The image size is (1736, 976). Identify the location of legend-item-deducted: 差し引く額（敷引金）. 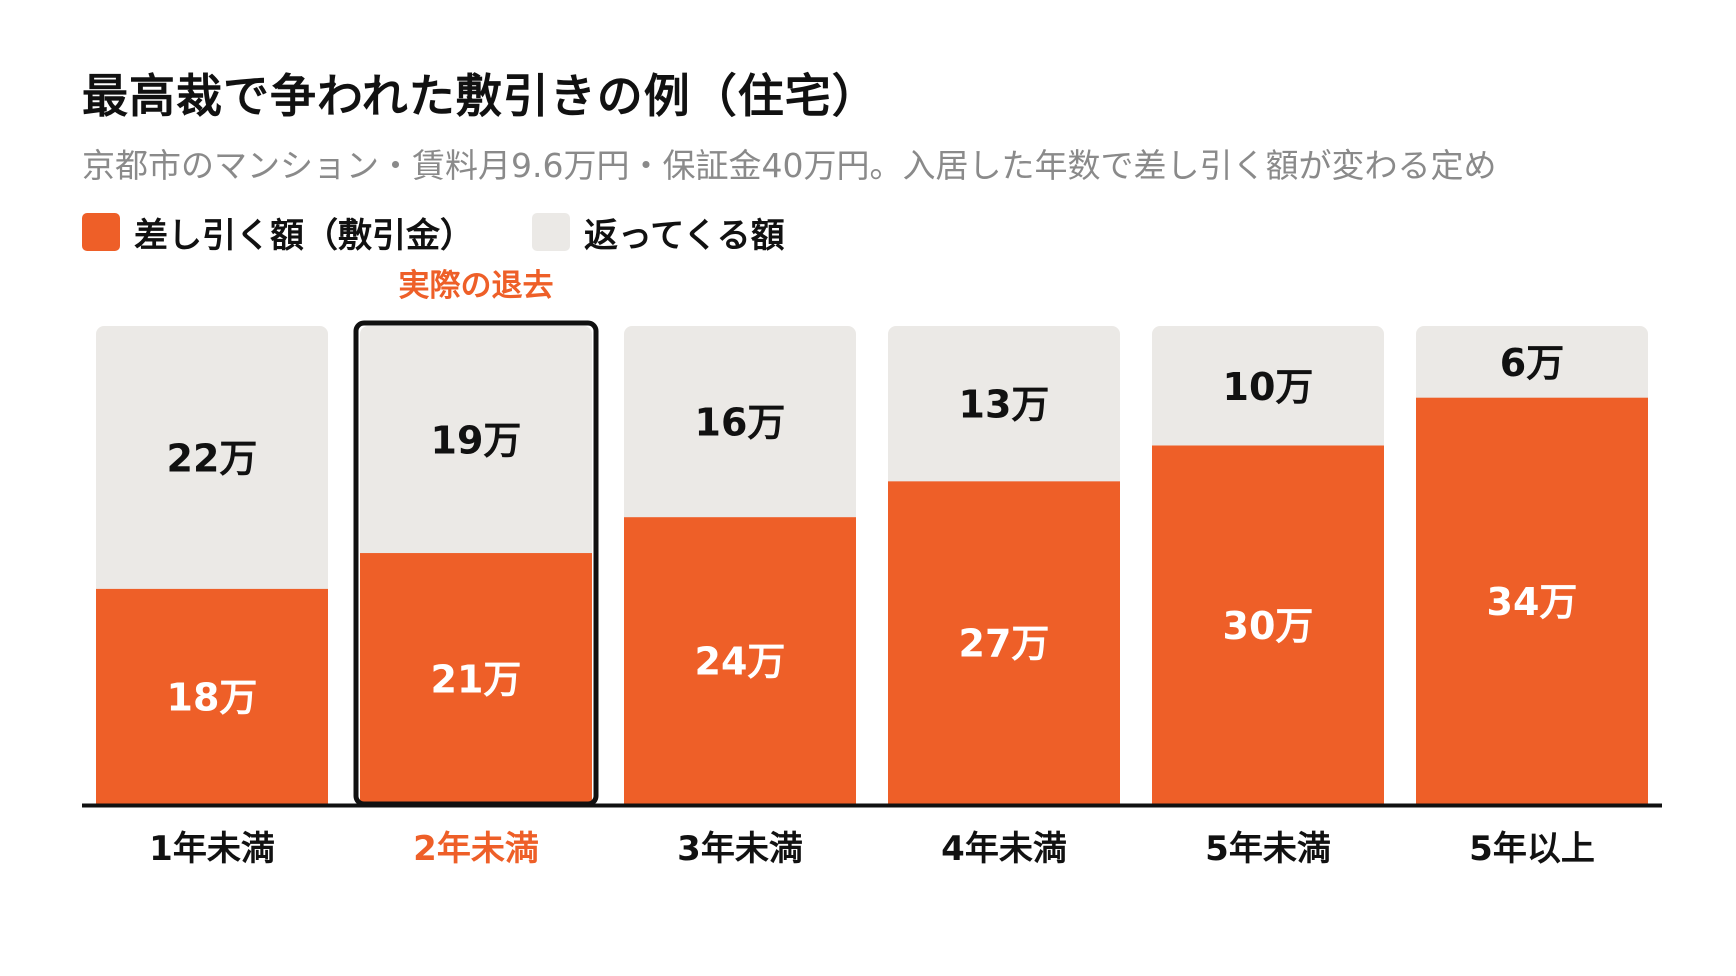
(278, 232).